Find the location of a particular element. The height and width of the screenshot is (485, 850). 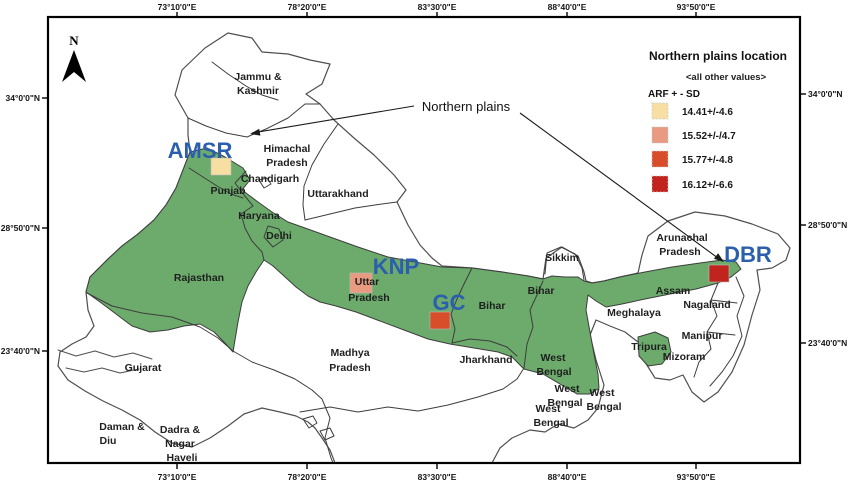

tick-label-top: 88°40'0"E is located at coordinates (567, 7).